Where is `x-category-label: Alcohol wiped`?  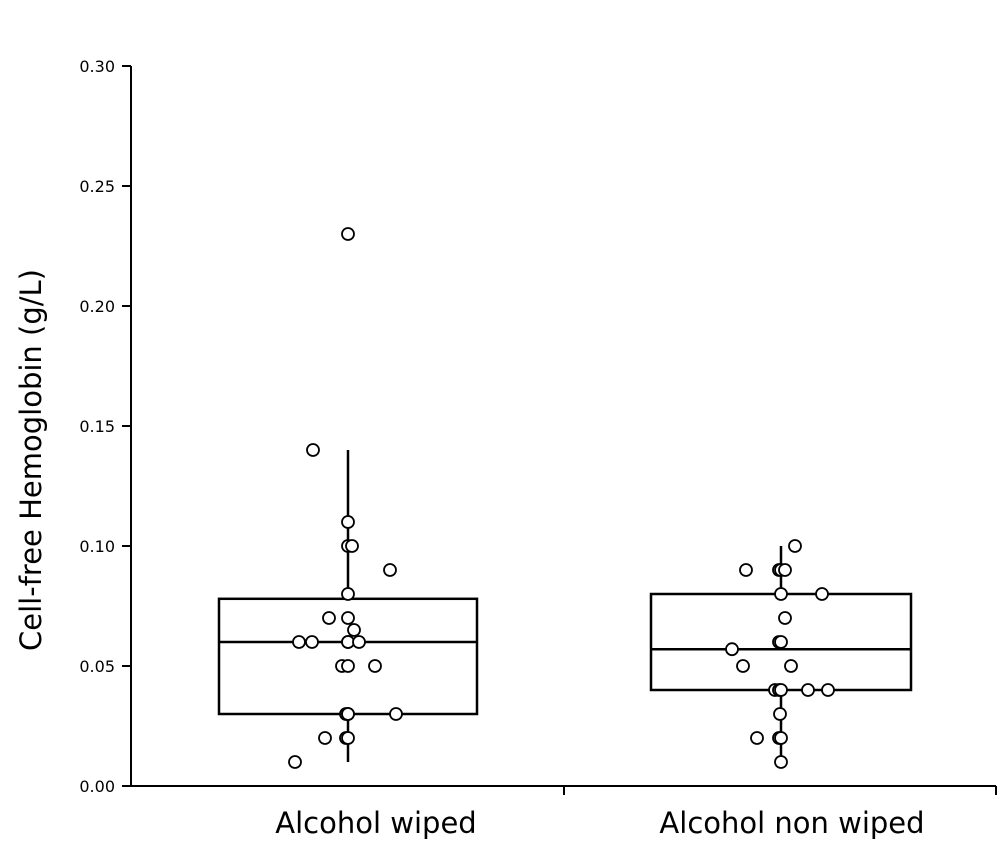 x-category-label: Alcohol wiped is located at coordinates (375, 823).